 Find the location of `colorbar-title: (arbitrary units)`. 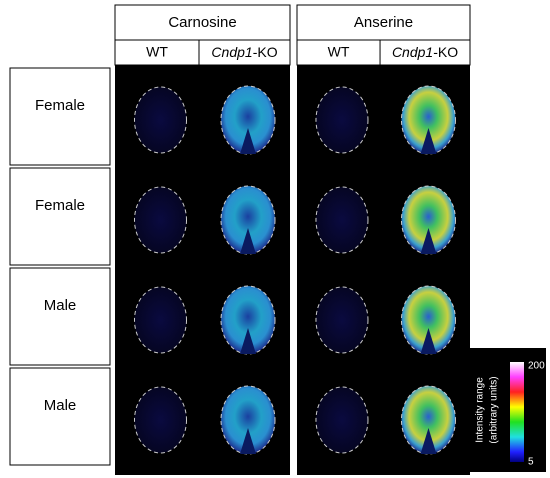

colorbar-title: (arbitrary units) is located at coordinates (494, 409).